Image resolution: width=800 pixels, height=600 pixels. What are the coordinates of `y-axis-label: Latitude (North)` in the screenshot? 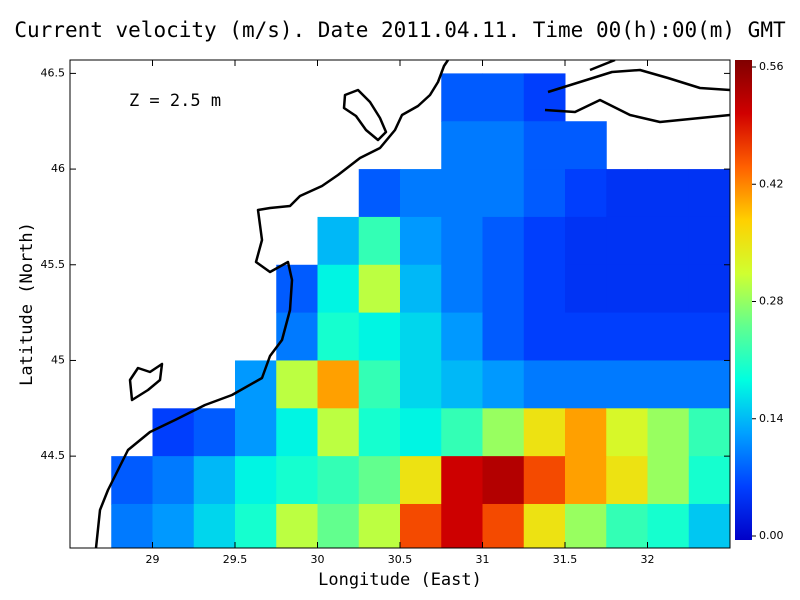 It's located at (27, 304).